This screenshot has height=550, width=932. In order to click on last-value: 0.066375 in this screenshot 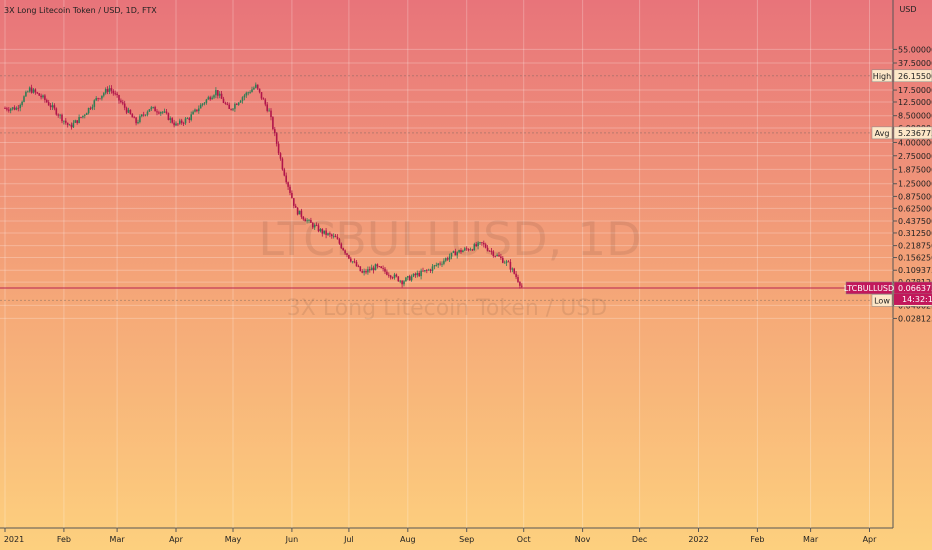, I will do `click(915, 288)`.